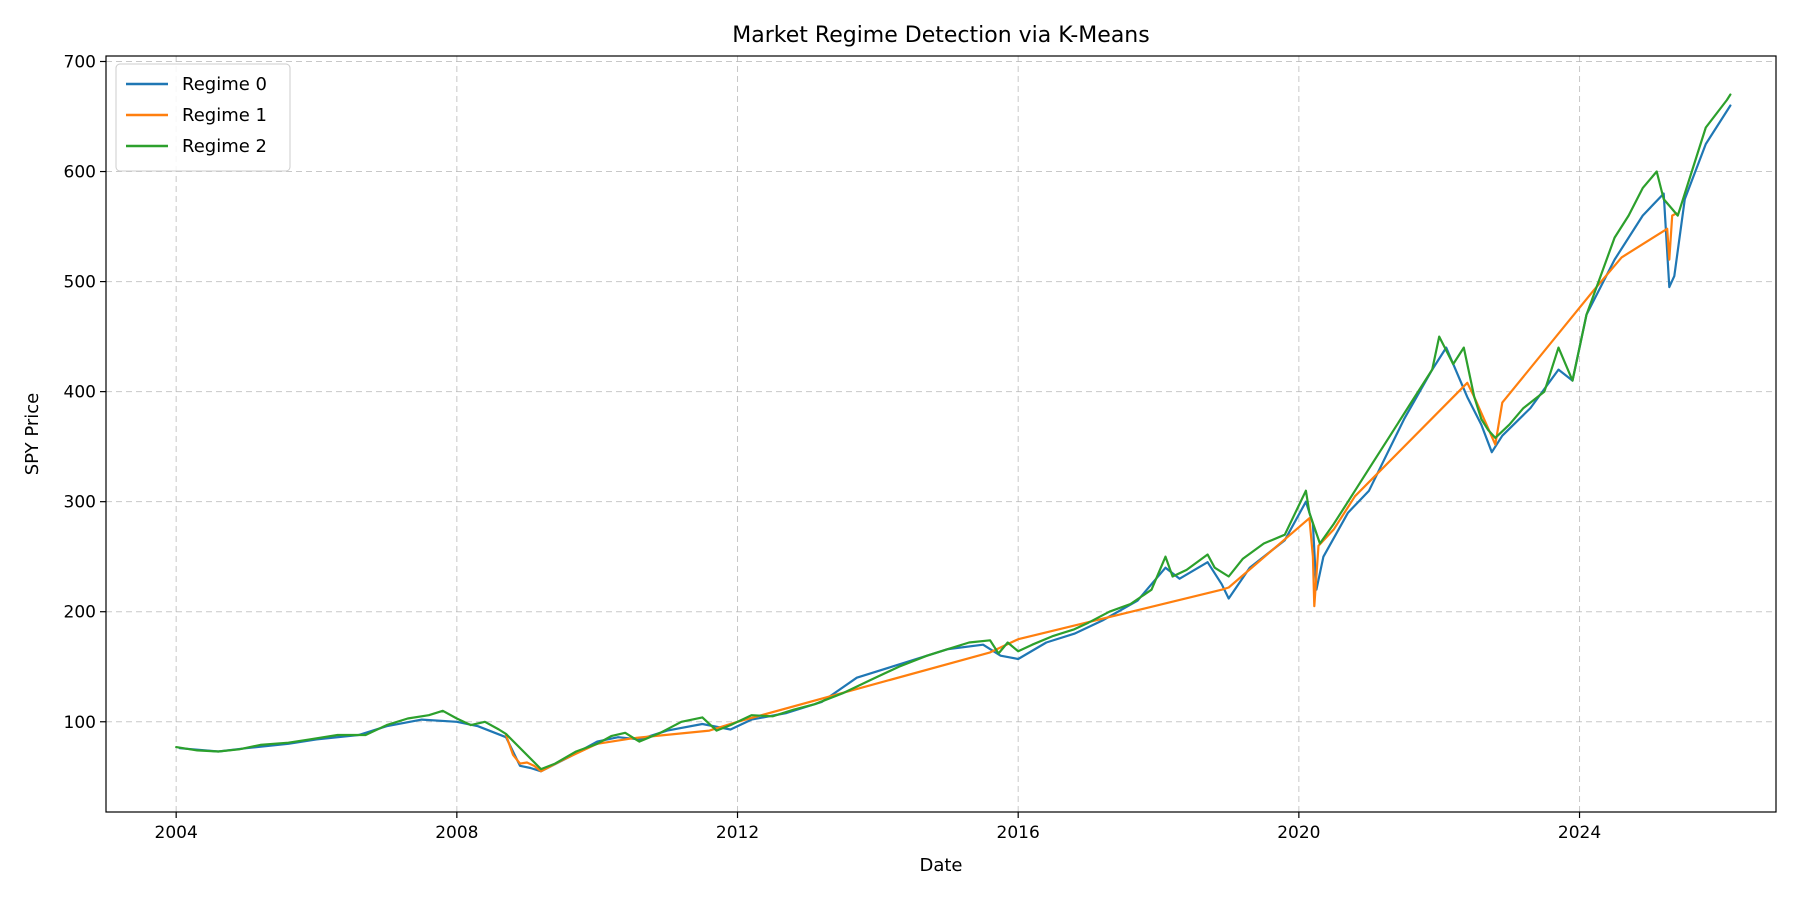 This screenshot has width=1800, height=900. Describe the element at coordinates (80, 723) in the screenshot. I see `y-tick-label: 100` at that location.